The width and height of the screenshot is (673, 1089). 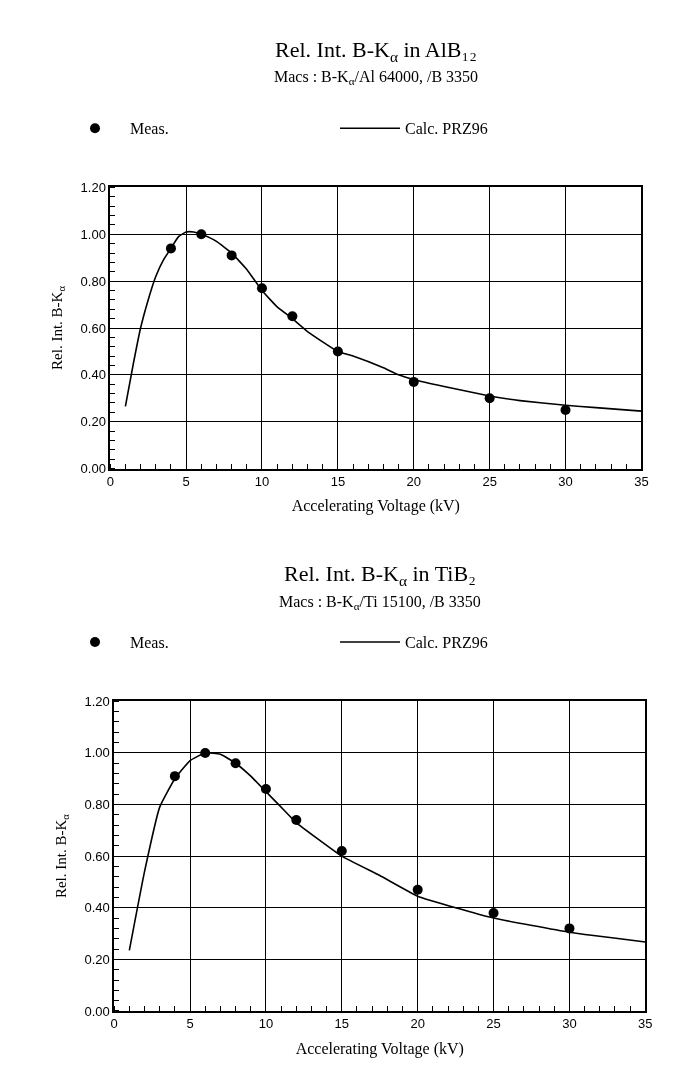 I want to click on chart-title: Rel. Int. B-K$_{α}$ in AlB₁₂, so click(x=376, y=51).